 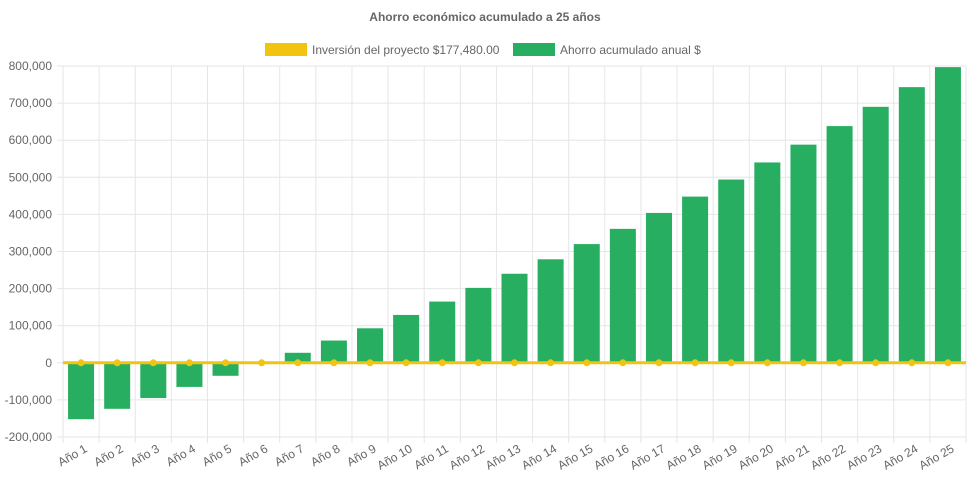 What do you see at coordinates (648, 456) in the screenshot?
I see `x-tick-label: Año 17` at bounding box center [648, 456].